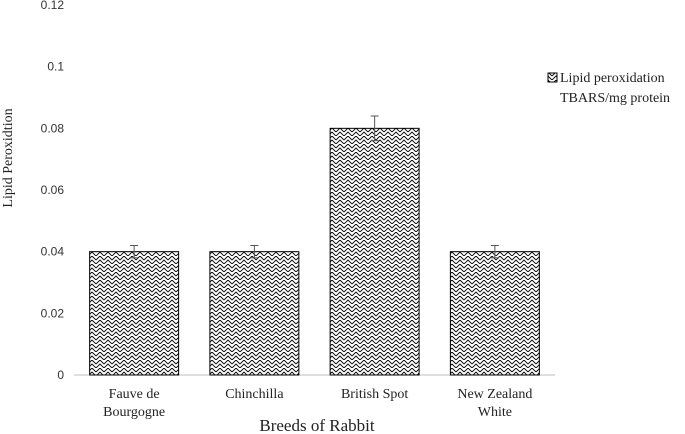 The height and width of the screenshot is (434, 685). What do you see at coordinates (55, 67) in the screenshot?
I see `y-tick-label: 0.1` at bounding box center [55, 67].